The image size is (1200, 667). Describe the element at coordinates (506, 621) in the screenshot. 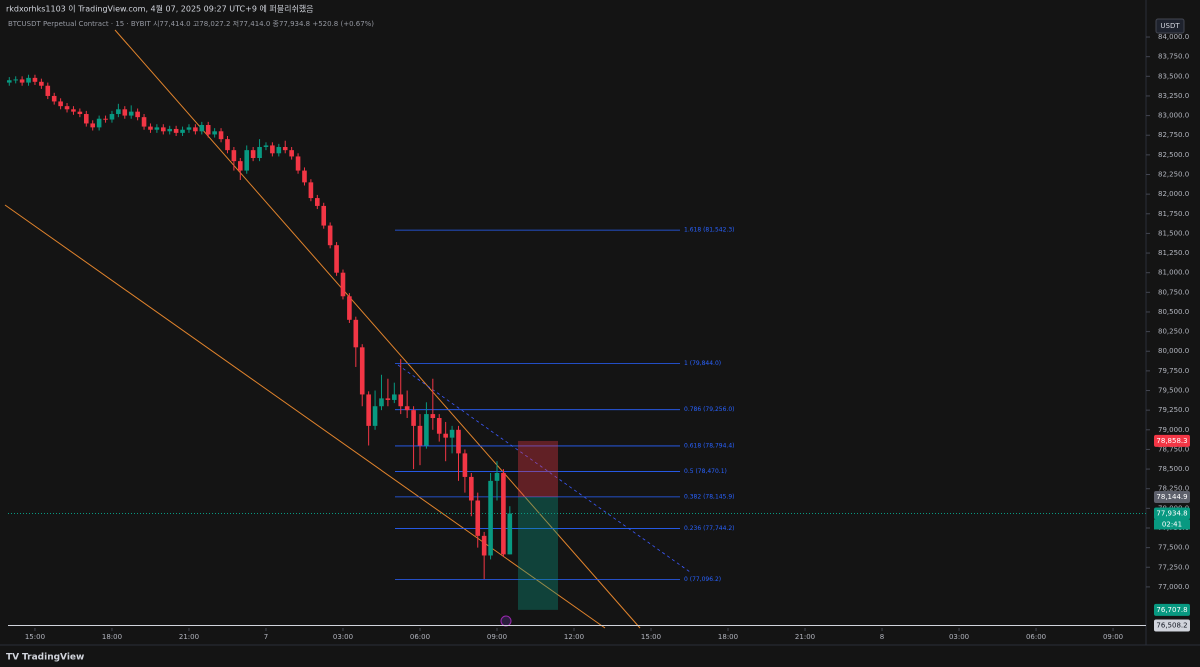

I see `event-marker` at that location.